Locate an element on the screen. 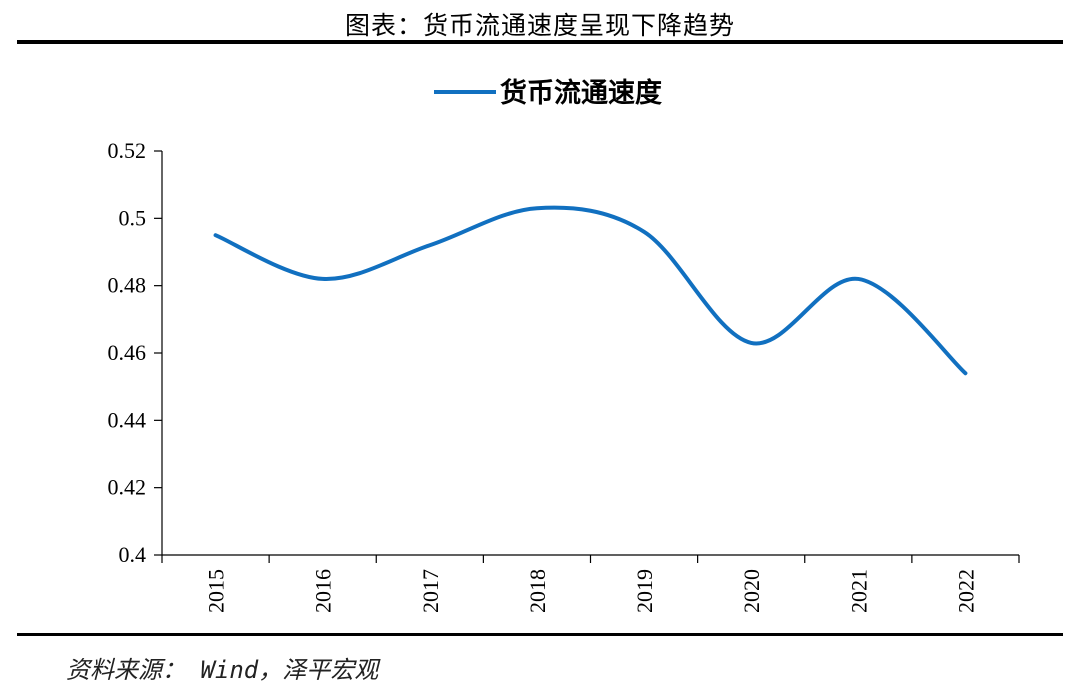 Image resolution: width=1080 pixels, height=693 pixels. x-tick-label: 2019 is located at coordinates (644, 591).